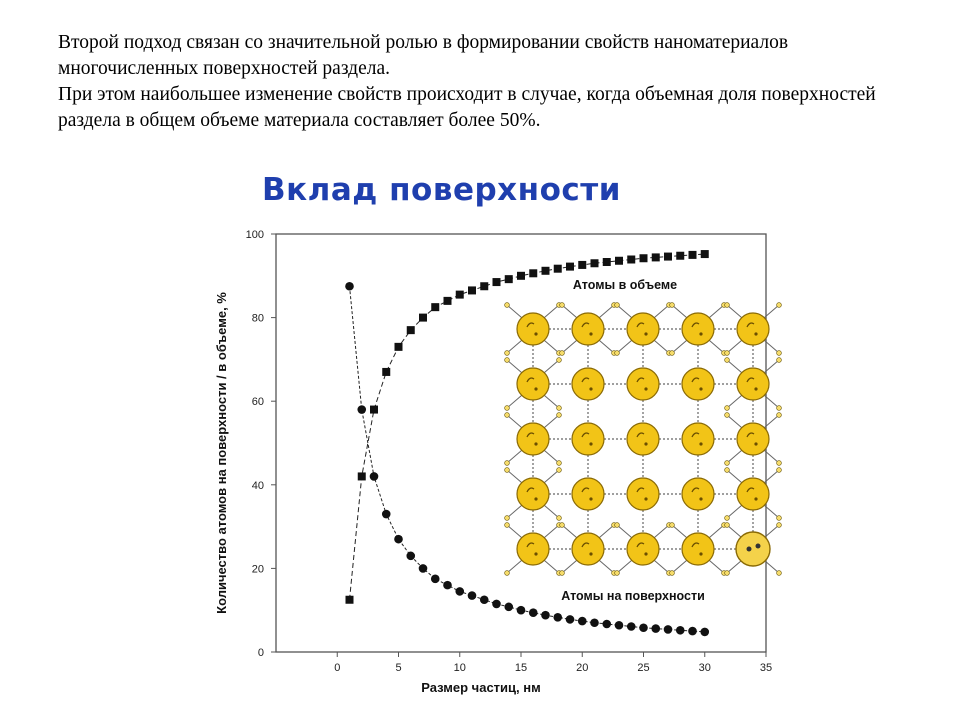 The image size is (960, 720). Describe the element at coordinates (441, 190) in the screenshot. I see `chart-title: Вклад поверхности` at that location.